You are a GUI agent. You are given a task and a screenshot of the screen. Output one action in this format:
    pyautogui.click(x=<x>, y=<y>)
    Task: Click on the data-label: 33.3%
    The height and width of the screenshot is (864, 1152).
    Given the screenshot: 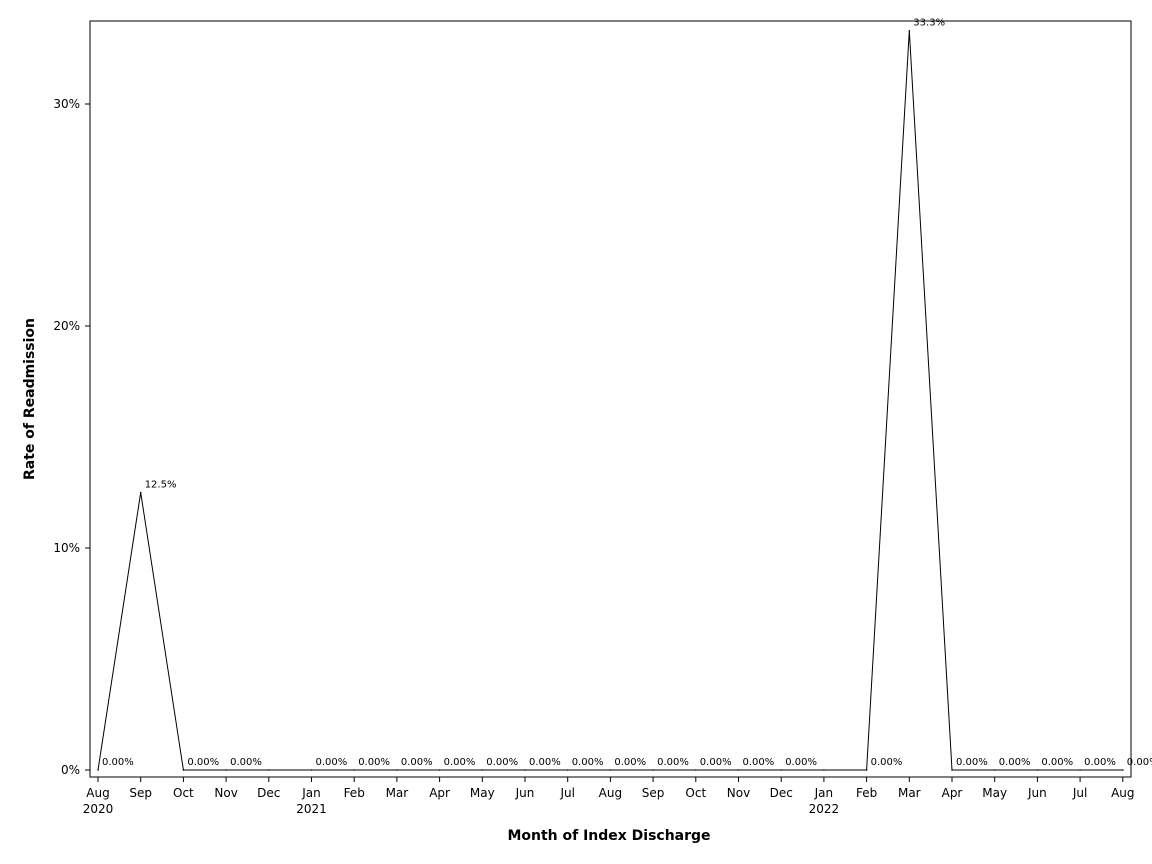 What is the action you would take?
    pyautogui.click(x=929, y=23)
    